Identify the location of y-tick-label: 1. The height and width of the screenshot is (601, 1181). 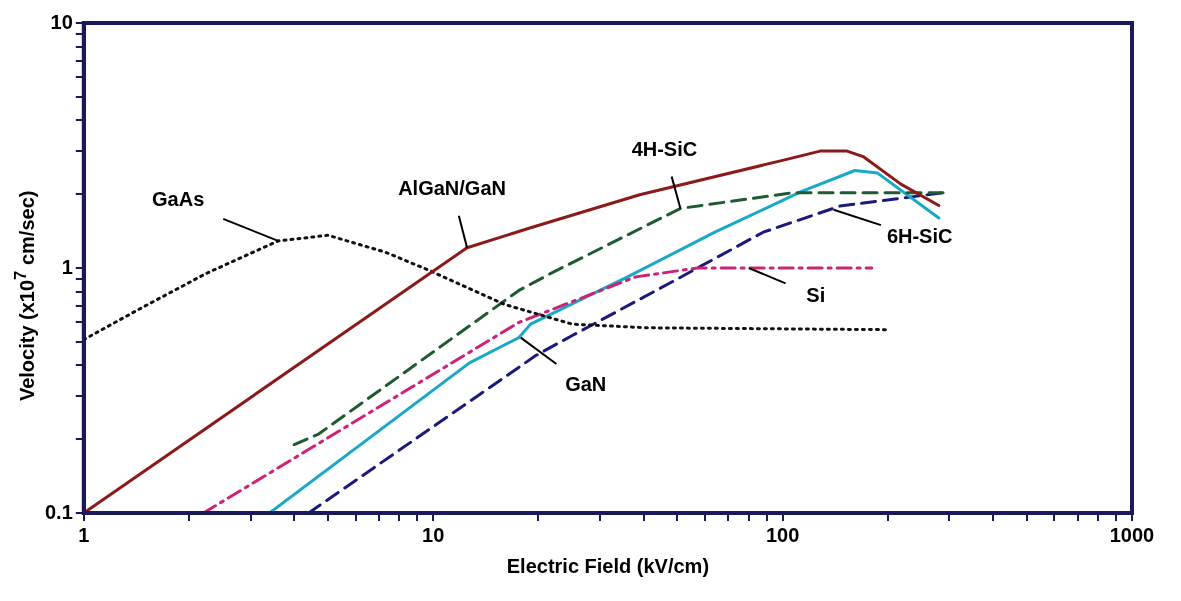
(67, 266).